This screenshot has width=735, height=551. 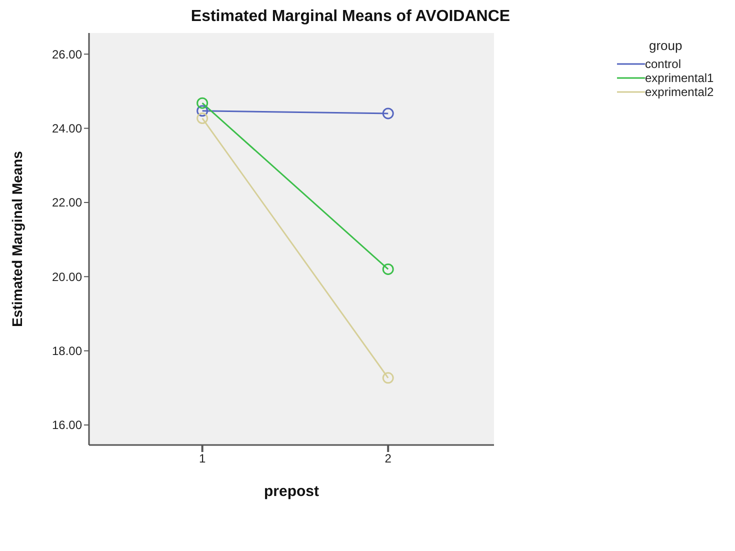 I want to click on y-axis-title: Estimated Marginal Means, so click(x=16, y=238).